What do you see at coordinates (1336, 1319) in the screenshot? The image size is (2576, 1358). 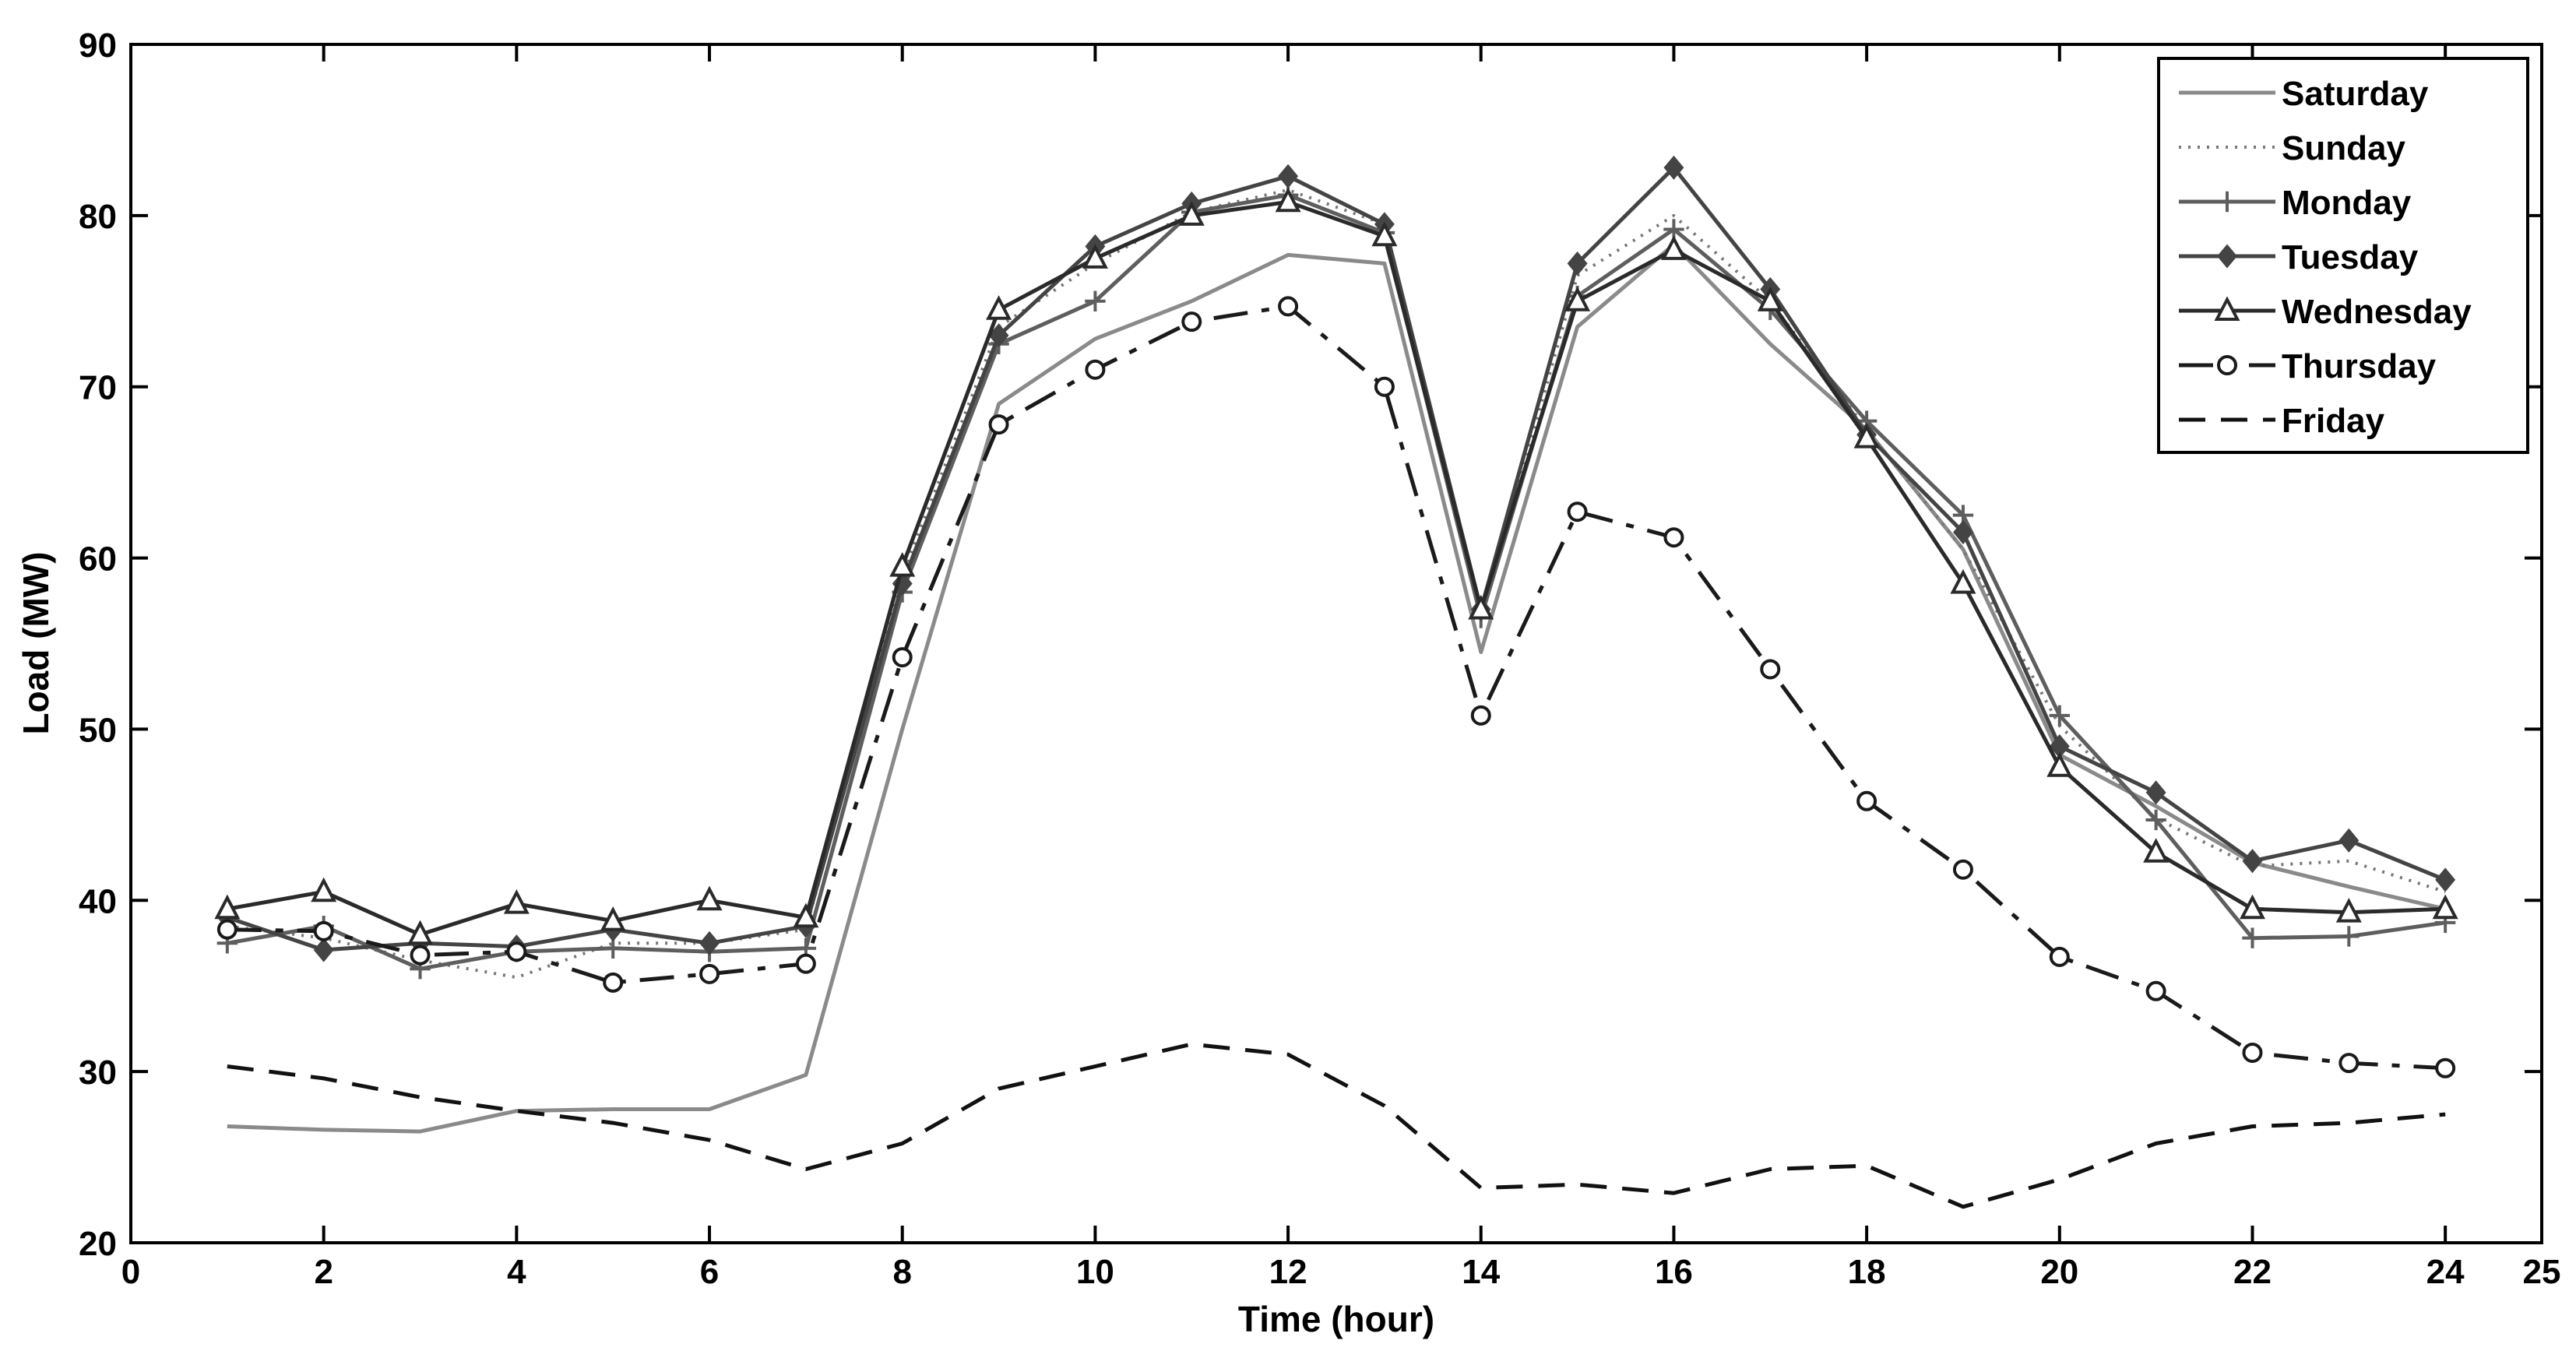 I see `x-axis-label: Time (hour)` at bounding box center [1336, 1319].